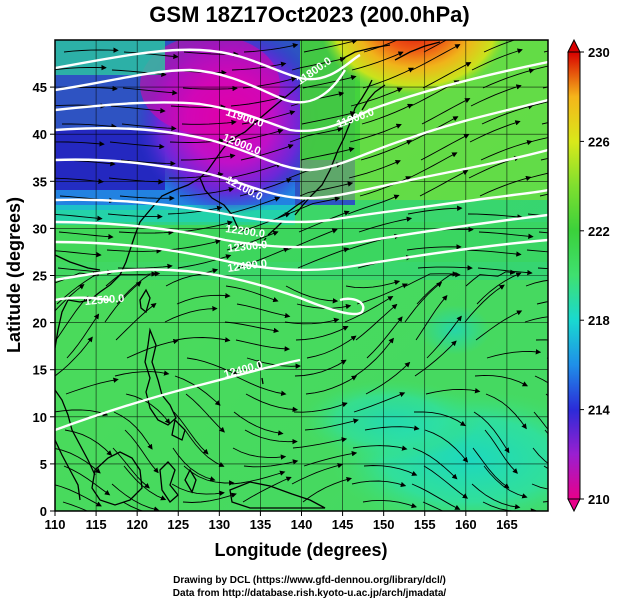  What do you see at coordinates (104, 300) in the screenshot?
I see `contour-label: 12500.0` at bounding box center [104, 300].